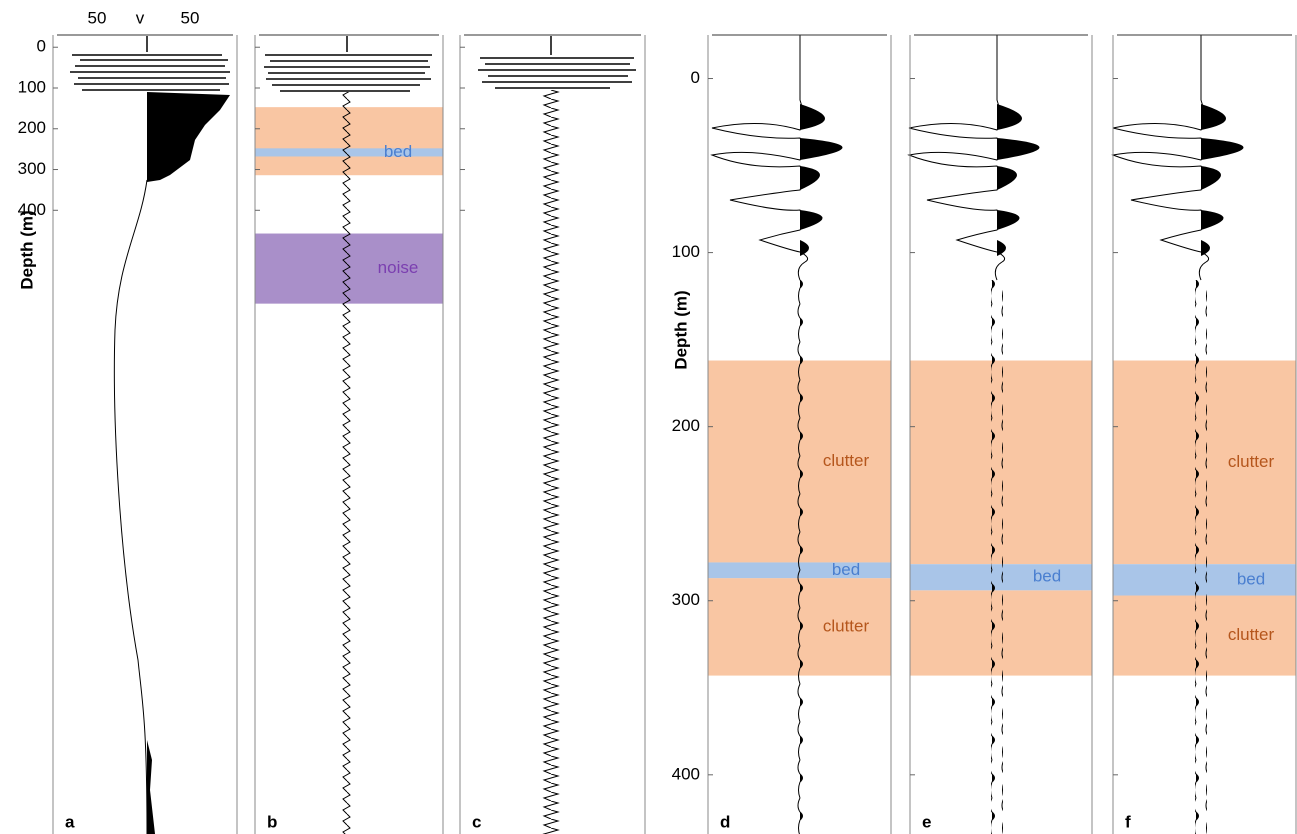 The width and height of the screenshot is (1297, 834). I want to click on panel-label: e, so click(926, 821).